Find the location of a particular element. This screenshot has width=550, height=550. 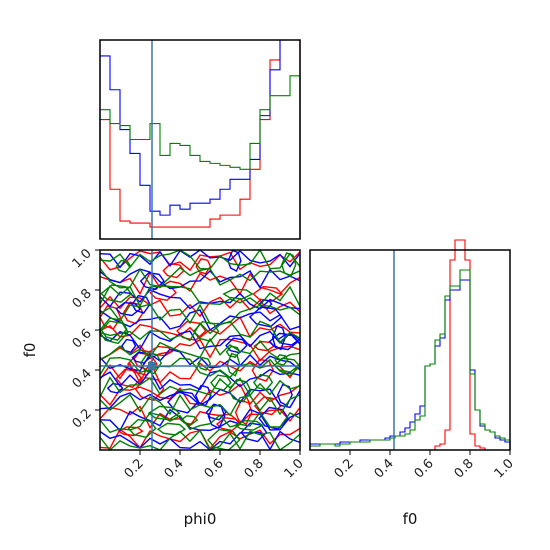

joint-ytick-label-2: 0.6 is located at coordinates (82, 338).